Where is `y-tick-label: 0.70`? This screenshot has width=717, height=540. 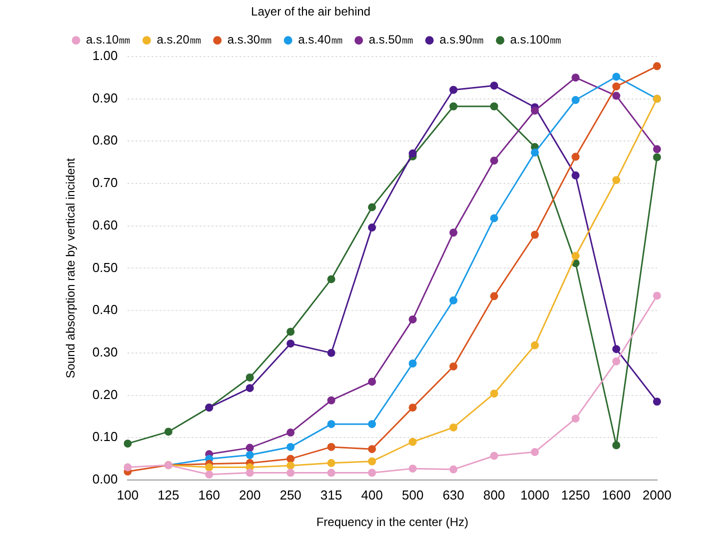 y-tick-label: 0.70 is located at coordinates (105, 182).